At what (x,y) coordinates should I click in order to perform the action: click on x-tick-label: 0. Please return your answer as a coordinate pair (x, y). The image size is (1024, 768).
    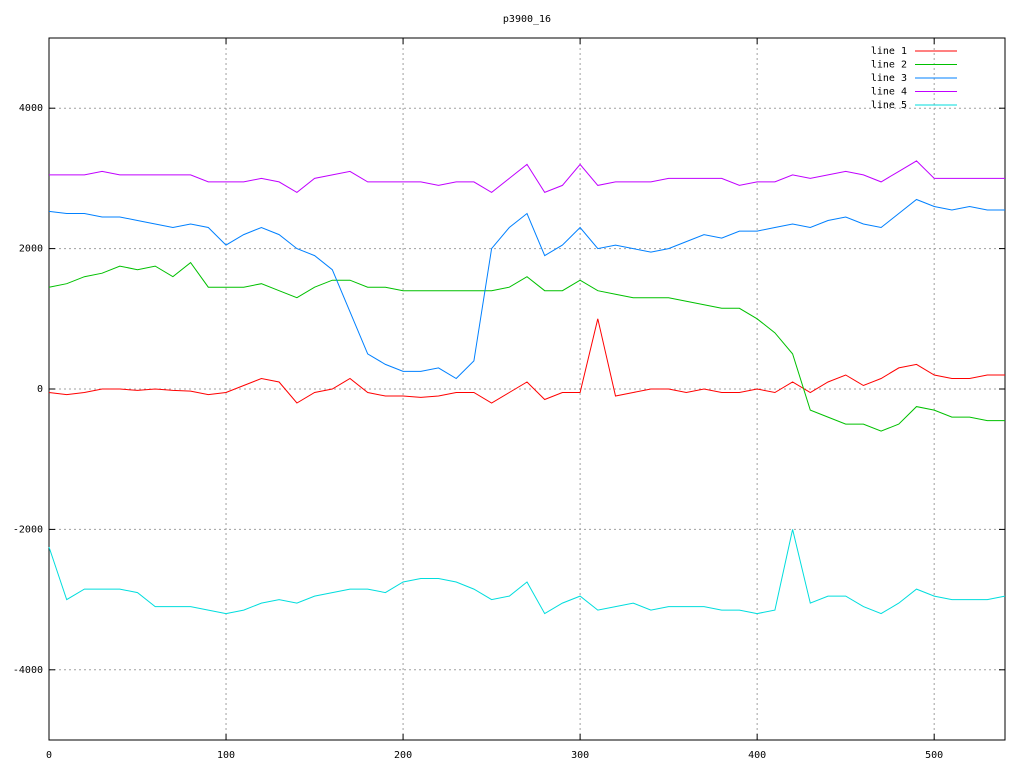
    Looking at the image, I should click on (49, 755).